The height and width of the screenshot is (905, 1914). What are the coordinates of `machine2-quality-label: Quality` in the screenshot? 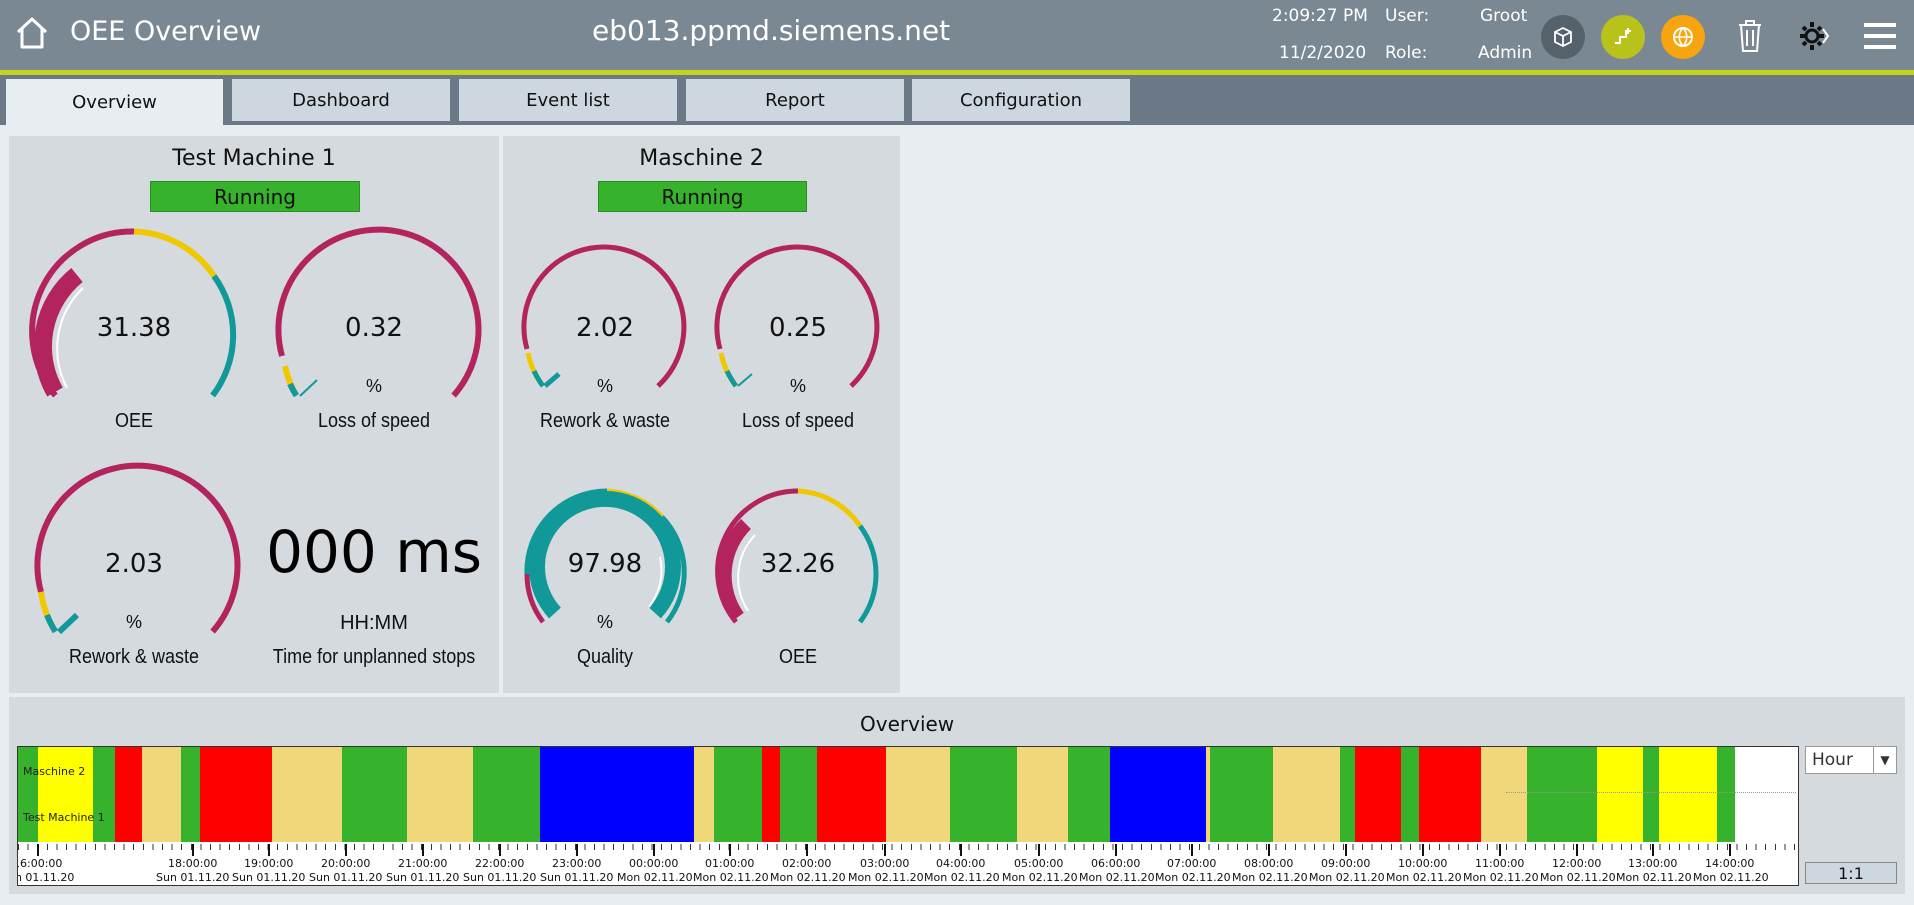 It's located at (605, 657).